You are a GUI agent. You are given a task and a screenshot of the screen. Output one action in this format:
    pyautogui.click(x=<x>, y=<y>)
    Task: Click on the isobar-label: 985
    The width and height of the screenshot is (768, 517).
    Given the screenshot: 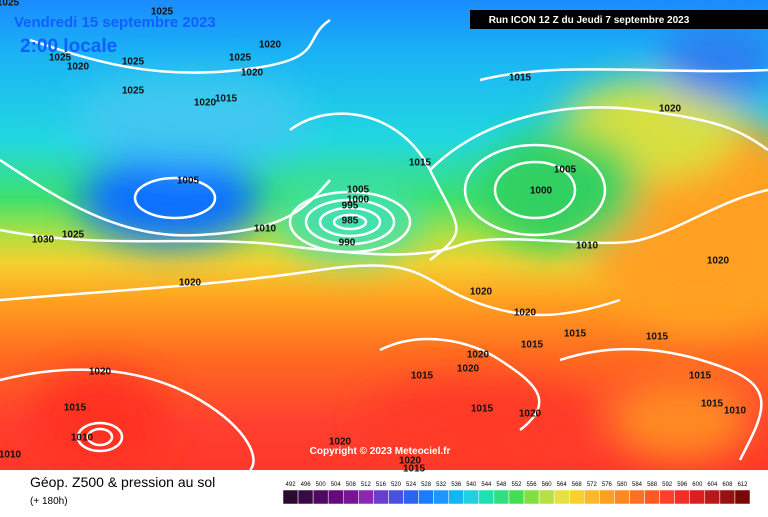 What is the action you would take?
    pyautogui.click(x=350, y=221)
    